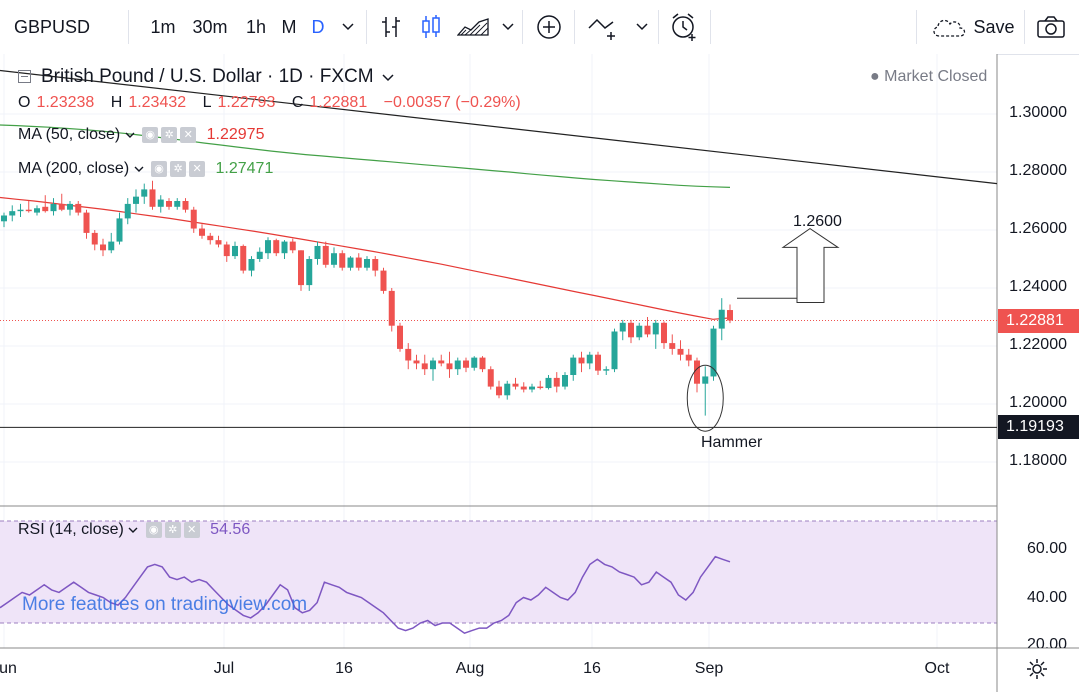 The height and width of the screenshot is (692, 1079). I want to click on annotations, so click(763, 329).